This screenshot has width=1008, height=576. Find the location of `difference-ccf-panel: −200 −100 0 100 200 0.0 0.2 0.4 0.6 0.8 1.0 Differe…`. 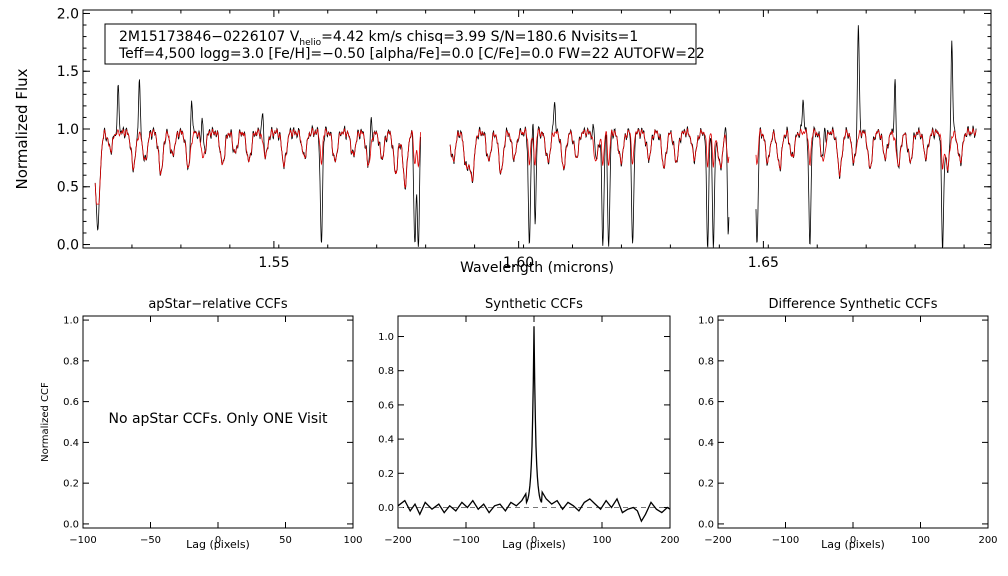

difference-ccf-panel: −200 −100 0 100 200 0.0 0.2 0.4 0.6 0.8 1.0 Differe… is located at coordinates (847, 424).